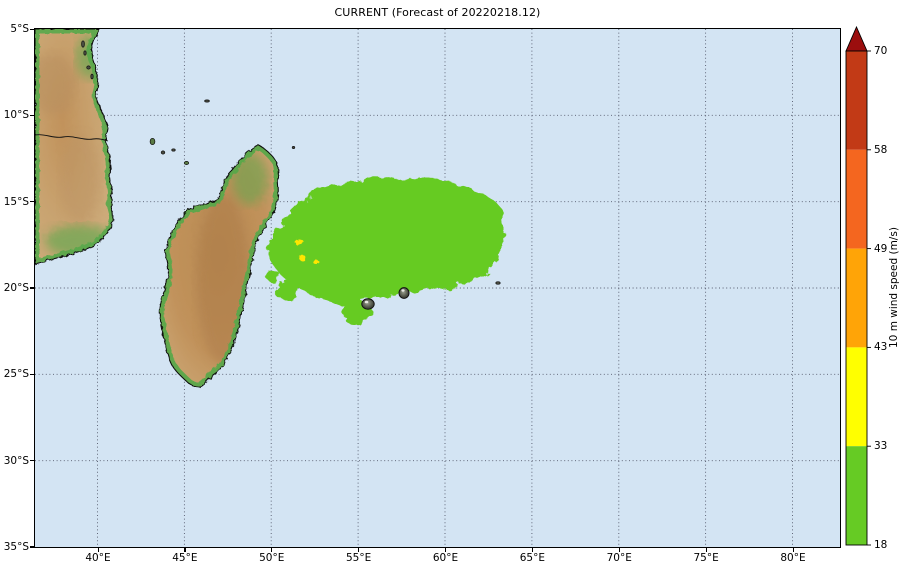 Image resolution: width=907 pixels, height=574 pixels. What do you see at coordinates (619, 558) in the screenshot?
I see `x-tick-label: 70°E` at bounding box center [619, 558].